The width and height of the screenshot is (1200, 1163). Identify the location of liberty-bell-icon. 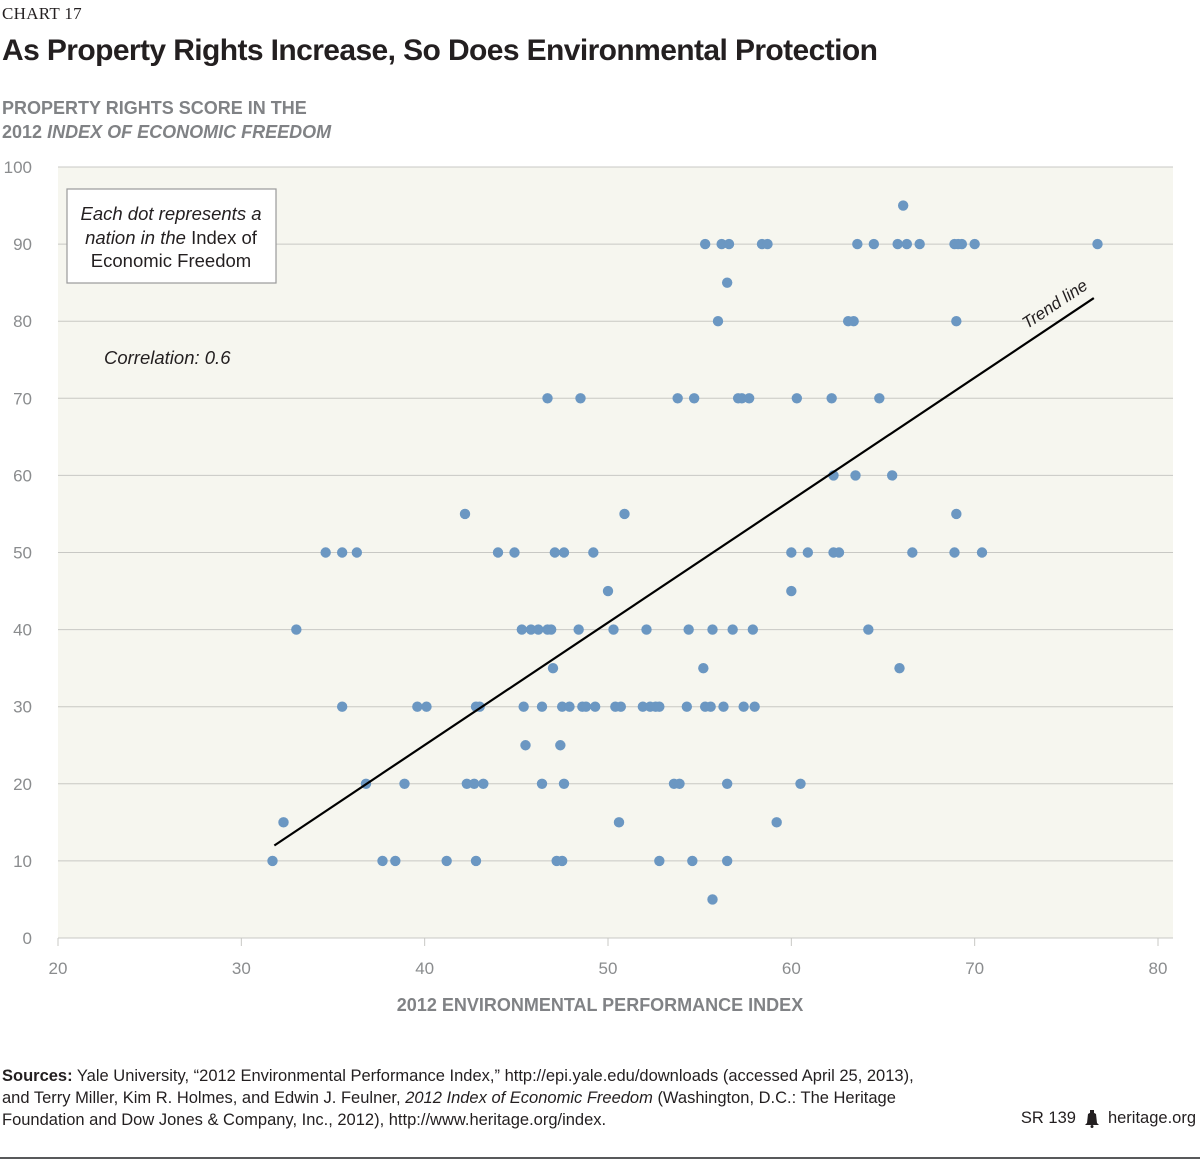
(1091, 1118).